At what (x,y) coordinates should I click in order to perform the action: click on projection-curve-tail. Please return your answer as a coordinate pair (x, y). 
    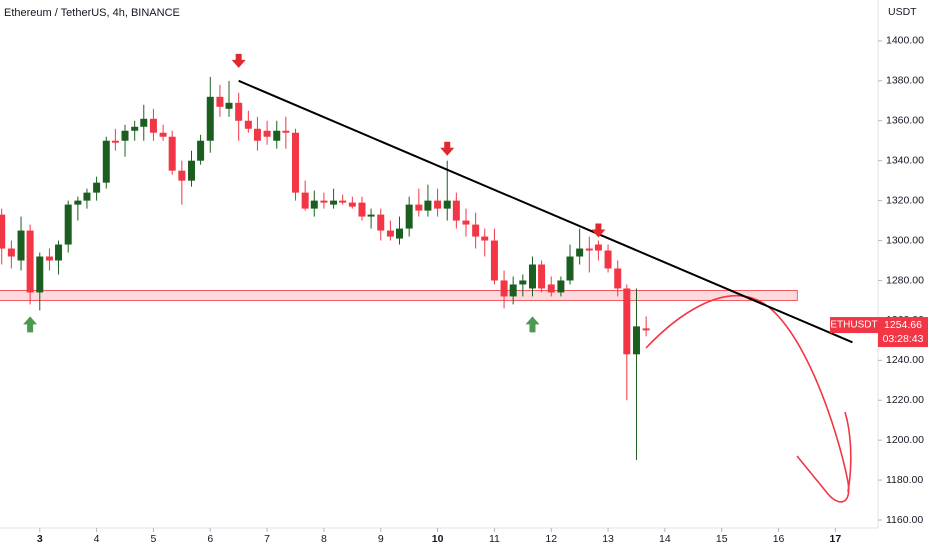
    Looking at the image, I should click on (848, 452).